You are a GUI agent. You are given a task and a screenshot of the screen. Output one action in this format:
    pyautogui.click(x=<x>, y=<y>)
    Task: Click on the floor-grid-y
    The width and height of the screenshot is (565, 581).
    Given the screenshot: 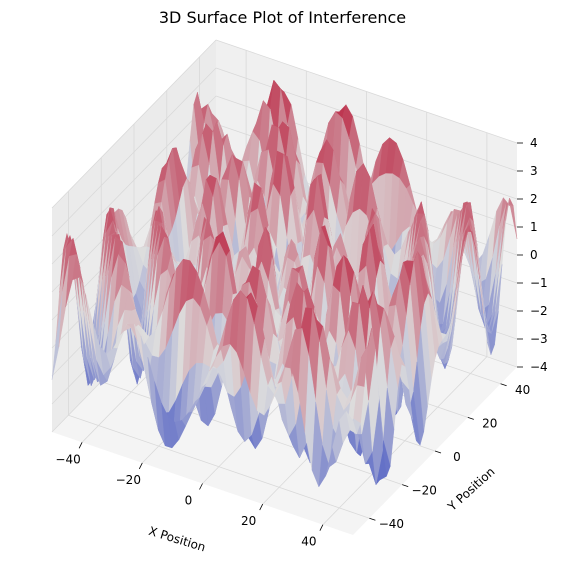 What is the action you would take?
    pyautogui.click(x=219, y=466)
    